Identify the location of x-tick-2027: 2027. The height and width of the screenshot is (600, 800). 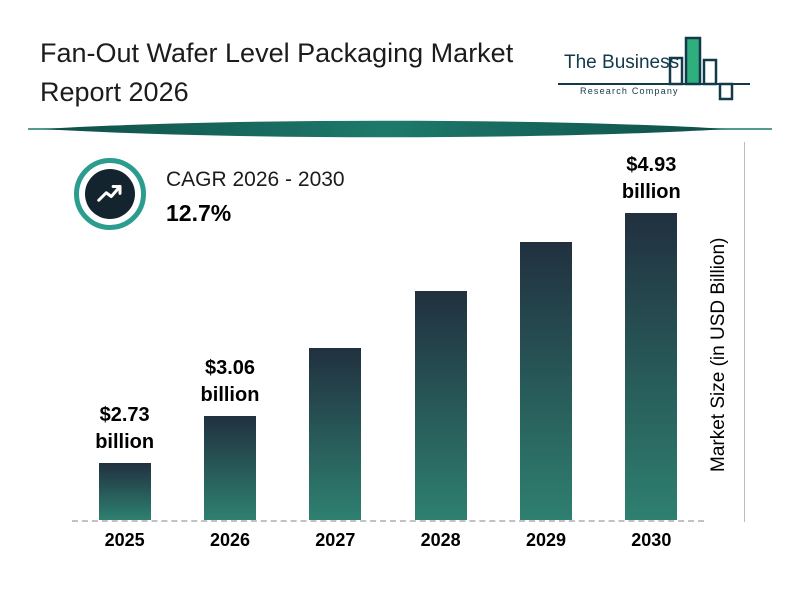
(335, 540).